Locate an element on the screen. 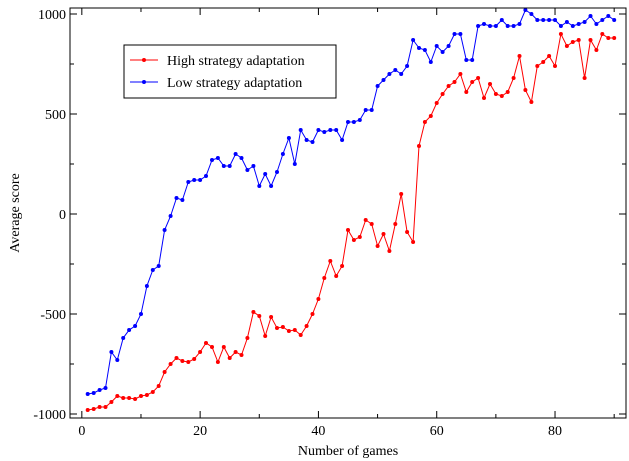  legend-label-low: Low strategy adaptation is located at coordinates (234, 83).